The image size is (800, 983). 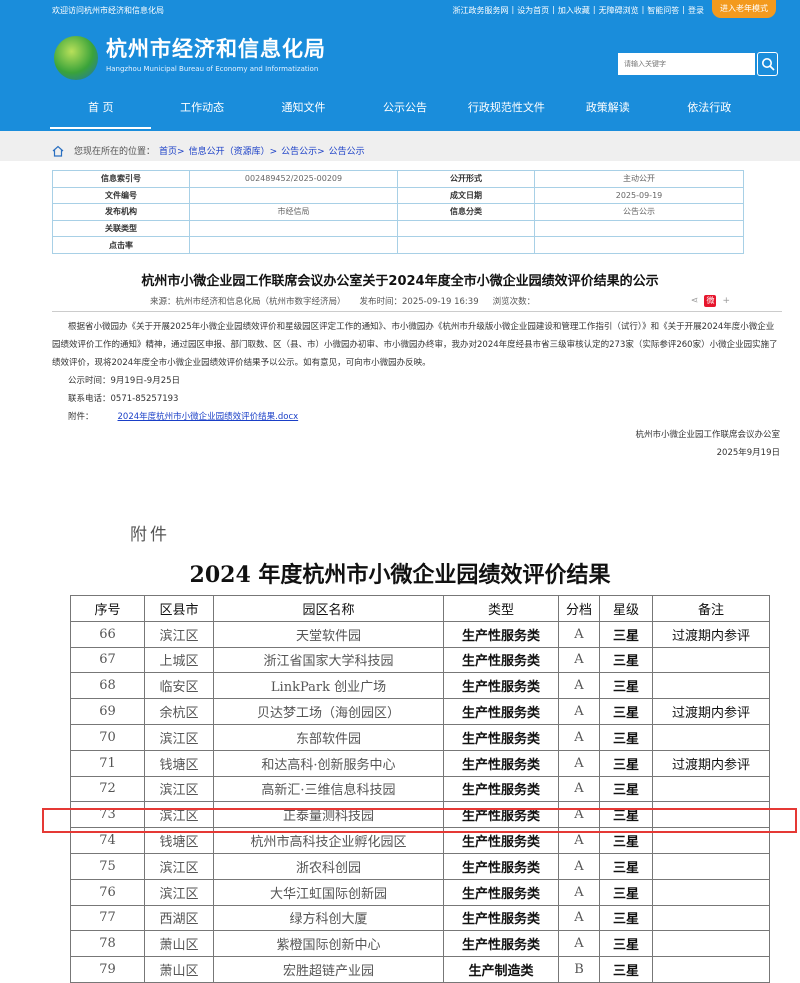 What do you see at coordinates (686, 64) in the screenshot?
I see `search-input` at bounding box center [686, 64].